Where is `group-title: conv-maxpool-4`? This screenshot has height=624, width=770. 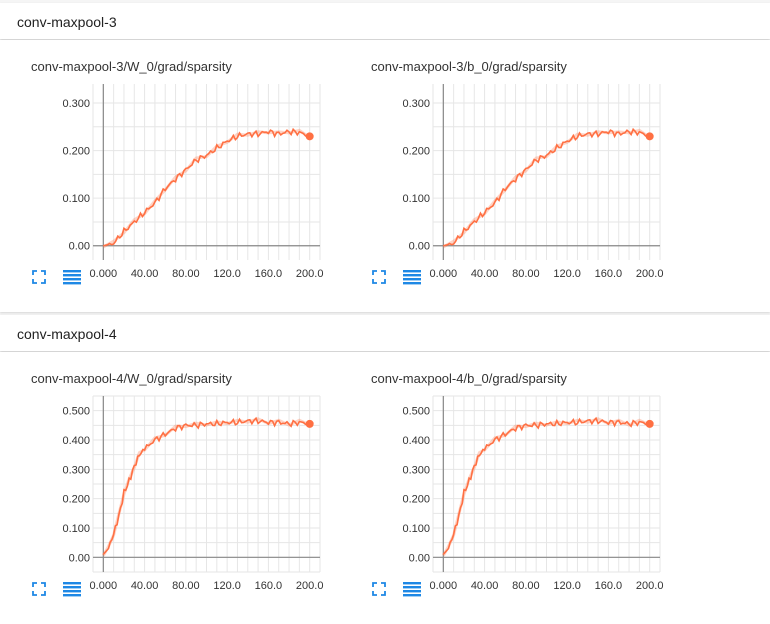 group-title: conv-maxpool-4 is located at coordinates (67, 334).